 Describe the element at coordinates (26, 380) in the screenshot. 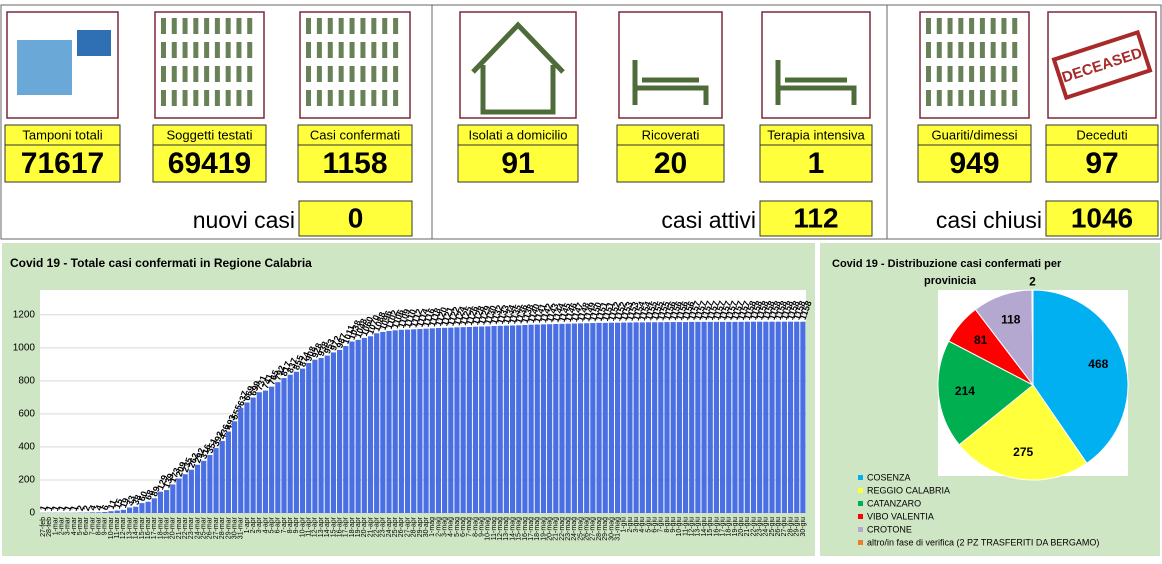

I see `y-tick-label: 800` at that location.